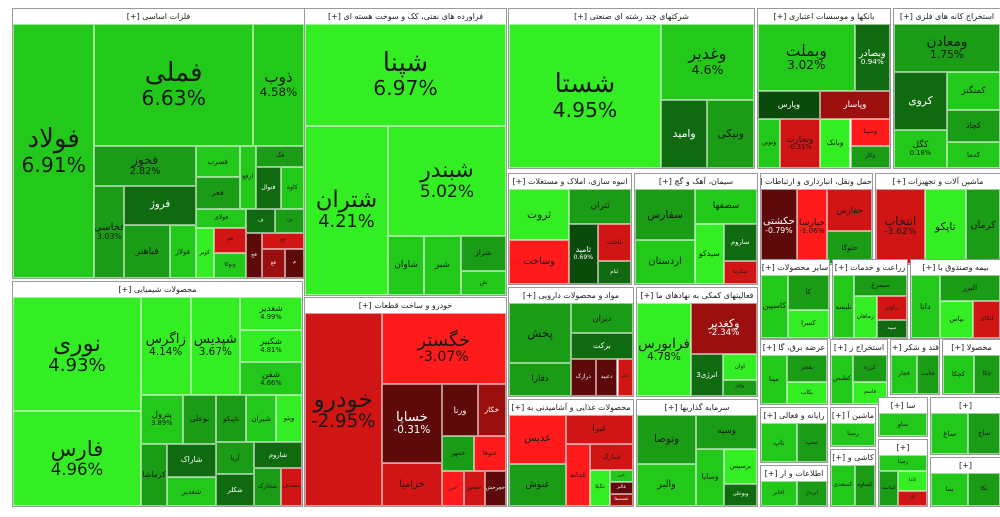 This screenshot has width=1000, height=517. I want to click on sector-header: حمل ونقل، انبارداری و ارتباطات [+], so click(816, 182).